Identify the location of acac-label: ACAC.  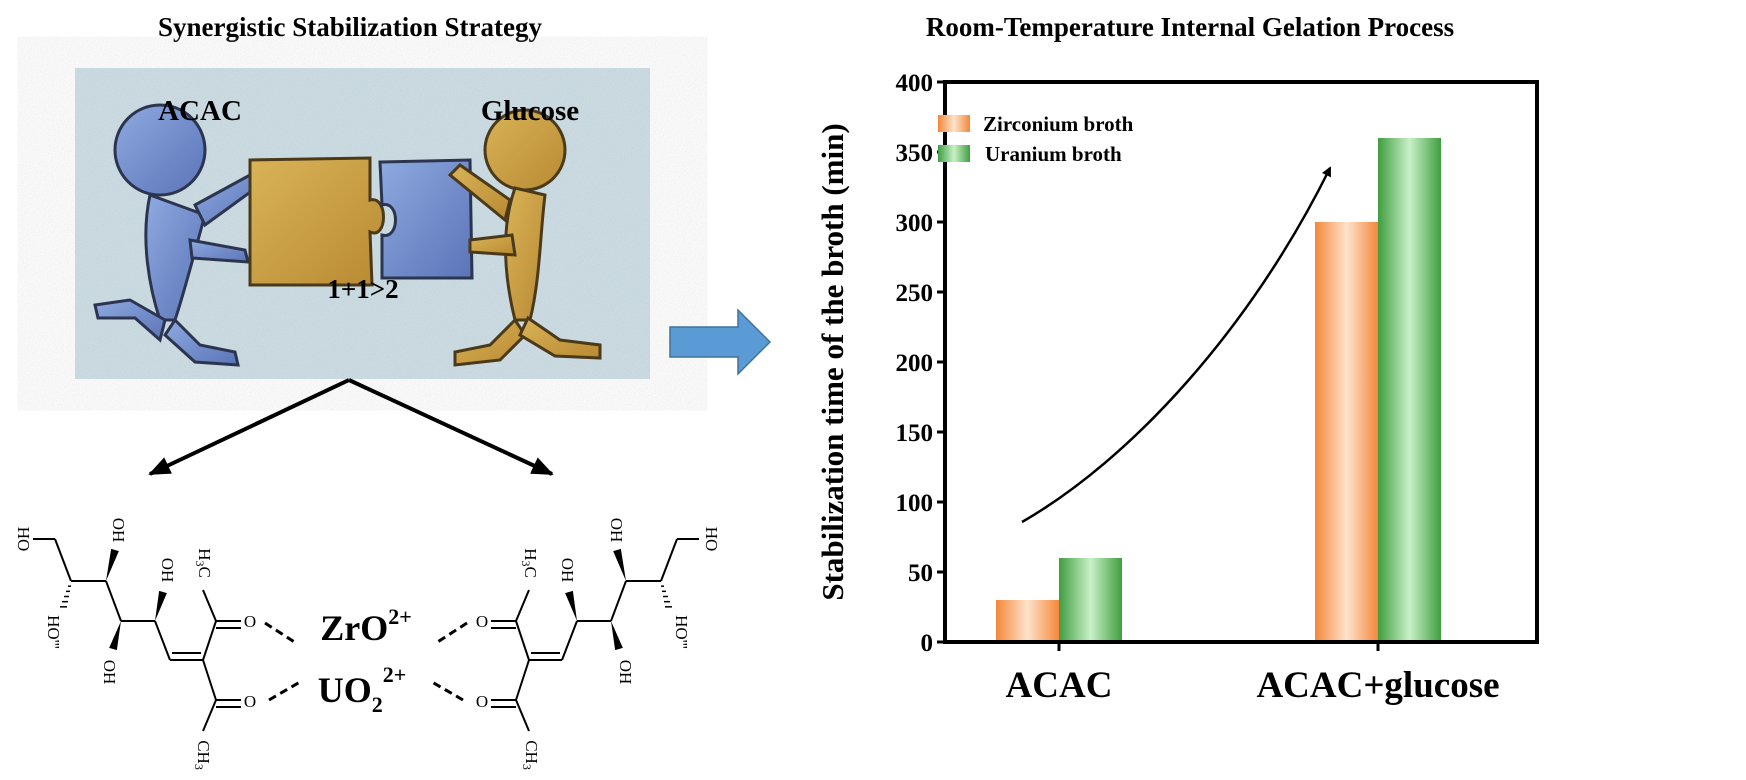
(200, 111).